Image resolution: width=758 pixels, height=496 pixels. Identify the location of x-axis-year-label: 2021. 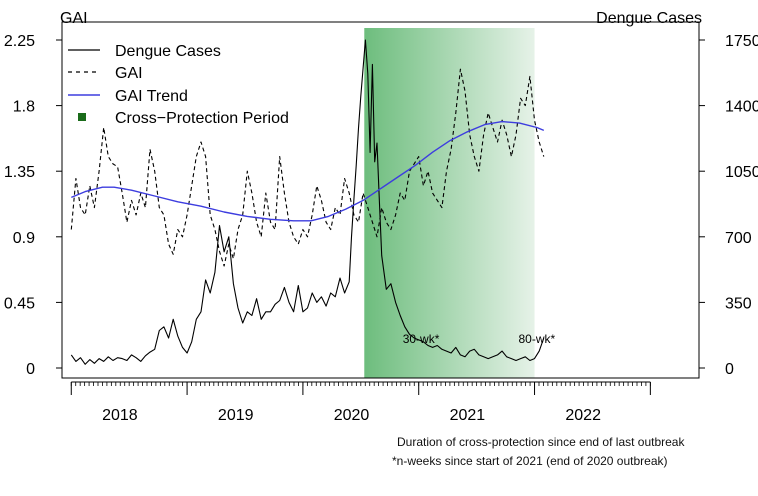
(468, 415).